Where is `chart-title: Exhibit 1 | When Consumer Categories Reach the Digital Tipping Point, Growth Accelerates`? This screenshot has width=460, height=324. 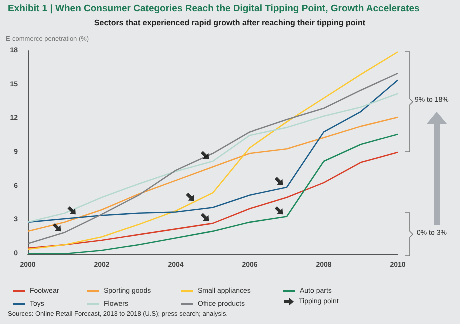
chart-title: Exhibit 1 | When Consumer Categories Reach the Digital Tipping Point, Growth Accelerates is located at coordinates (214, 9).